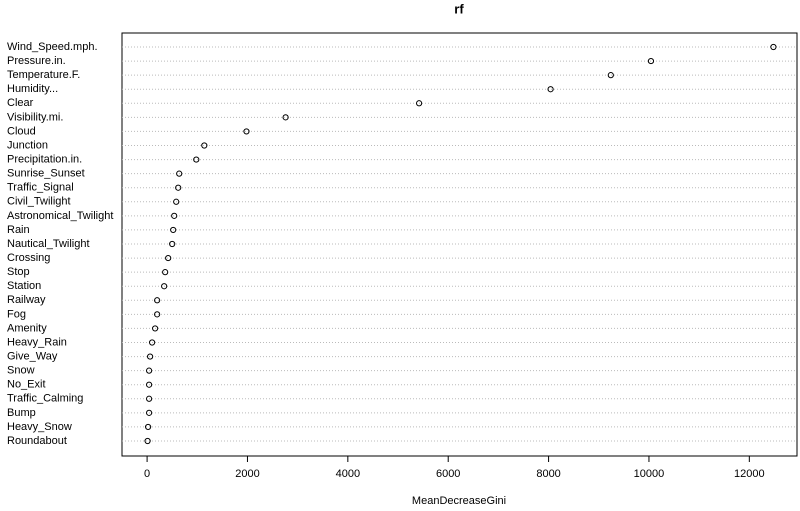 This screenshot has height=511, width=800. Describe the element at coordinates (147, 474) in the screenshot. I see `x-tick-label: 0` at that location.